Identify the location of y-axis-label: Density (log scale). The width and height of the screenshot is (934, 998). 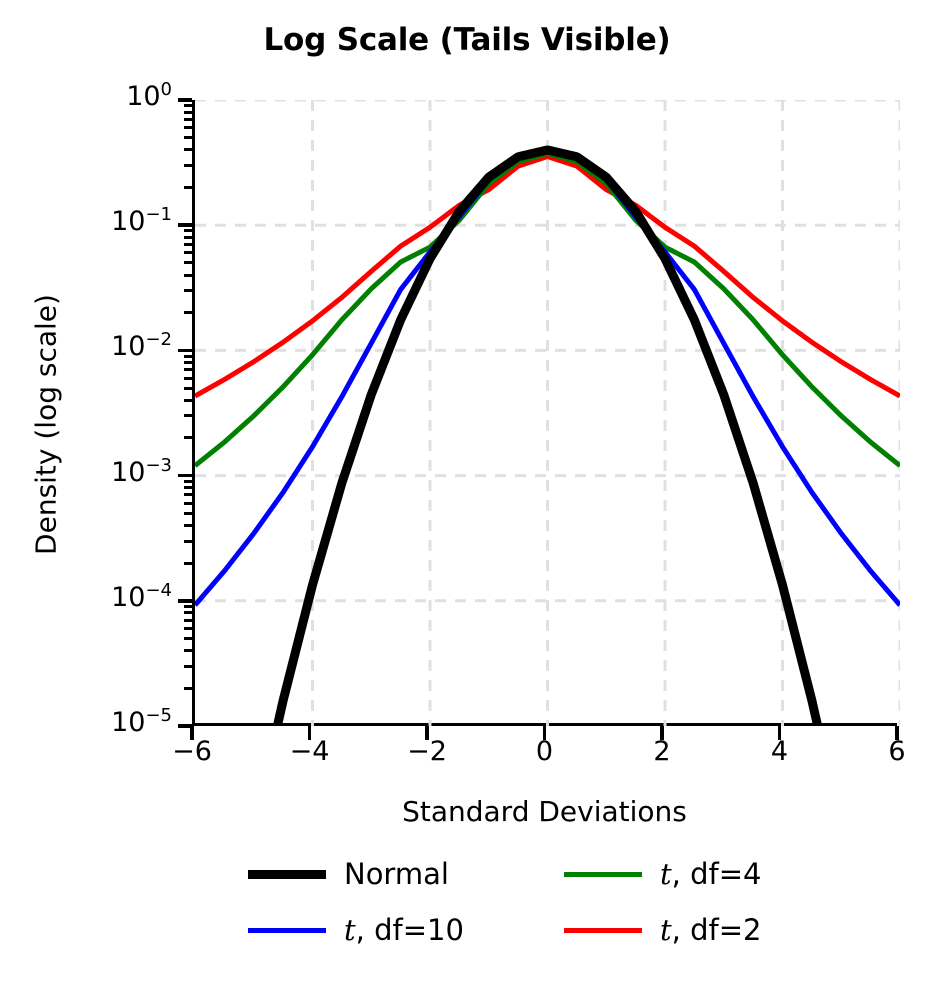
(46, 424).